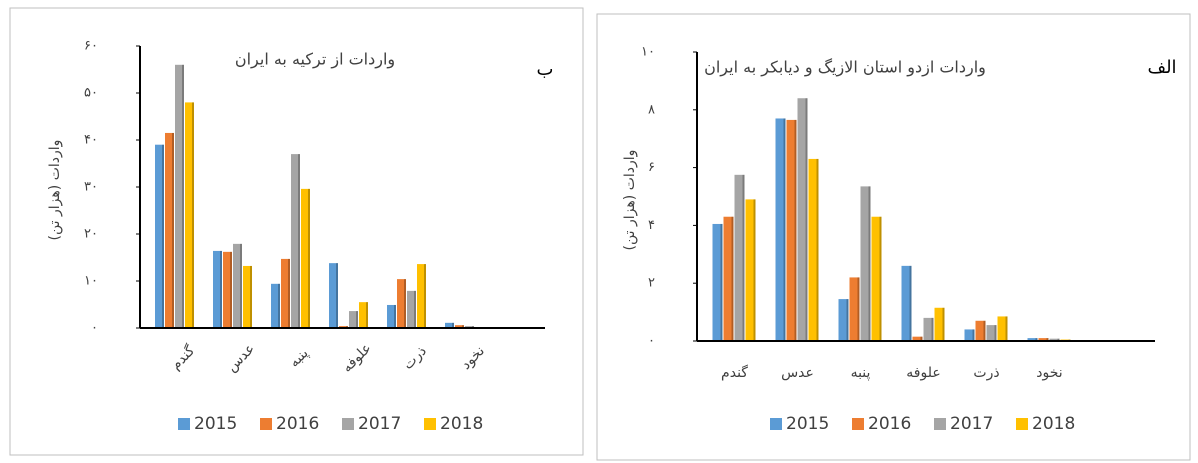 The image size is (1198, 463). What do you see at coordinates (91, 187) in the screenshot?
I see `y-tick-label: ۳۰` at bounding box center [91, 187].